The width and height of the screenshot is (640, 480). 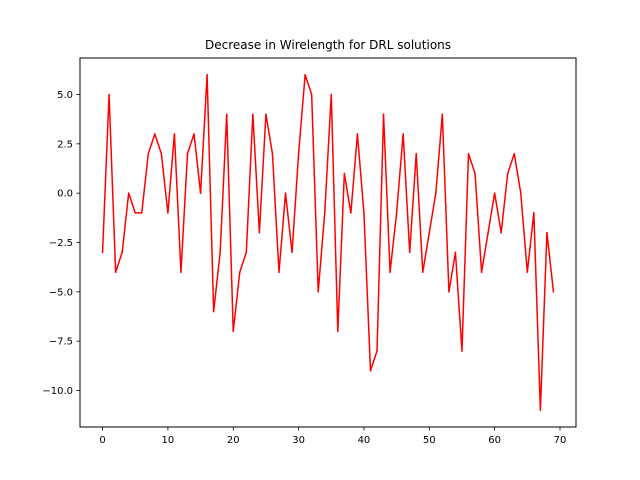 What do you see at coordinates (61, 342) in the screenshot?
I see `y-tick-label: −7.5` at bounding box center [61, 342].